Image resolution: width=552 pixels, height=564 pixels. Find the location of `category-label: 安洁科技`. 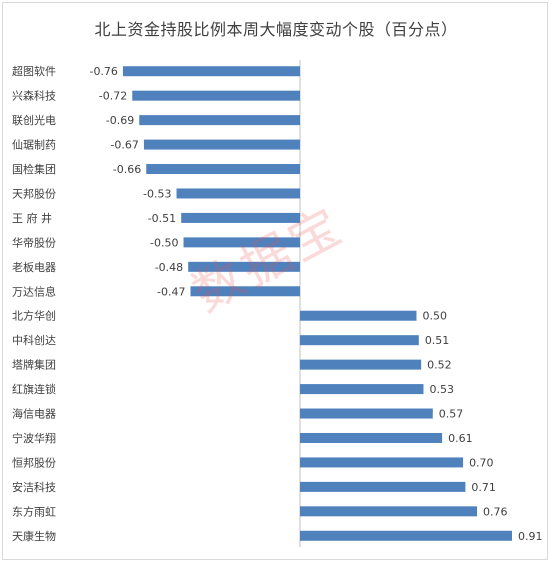

category-label: 安洁科技 is located at coordinates (34, 487).